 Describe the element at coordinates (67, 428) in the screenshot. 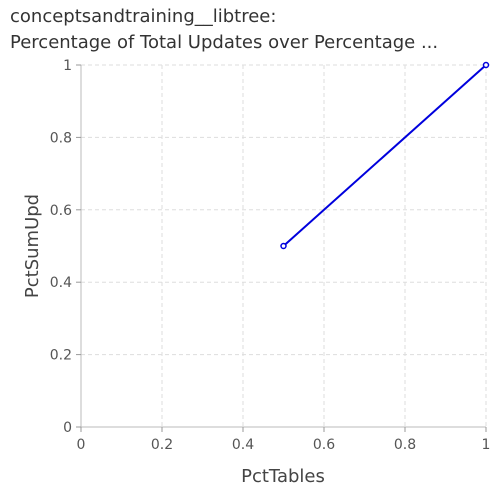

I see `y-tick-label: 0` at that location.